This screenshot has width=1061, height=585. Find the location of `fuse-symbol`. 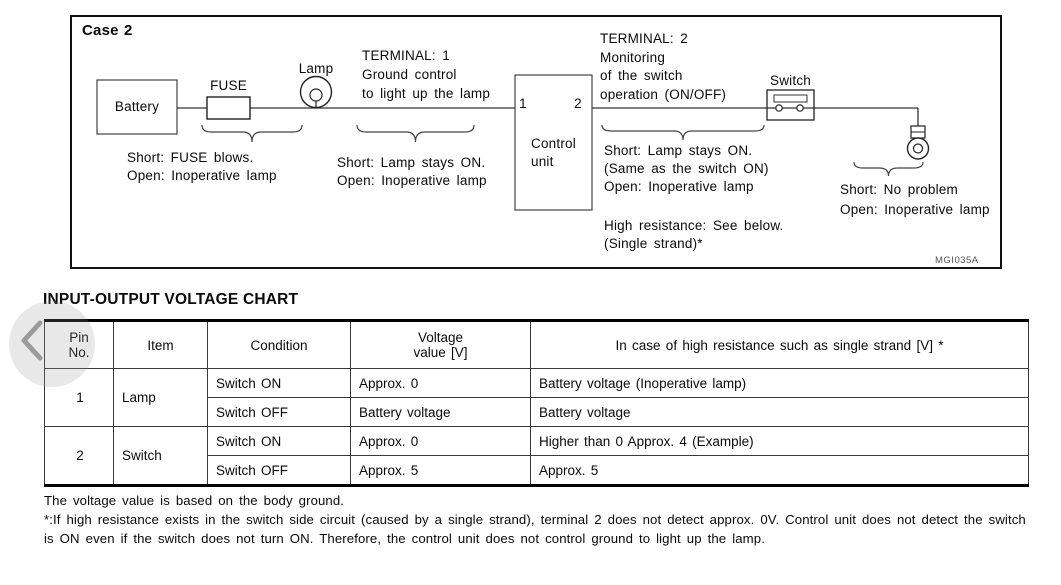

fuse-symbol is located at coordinates (228, 108).